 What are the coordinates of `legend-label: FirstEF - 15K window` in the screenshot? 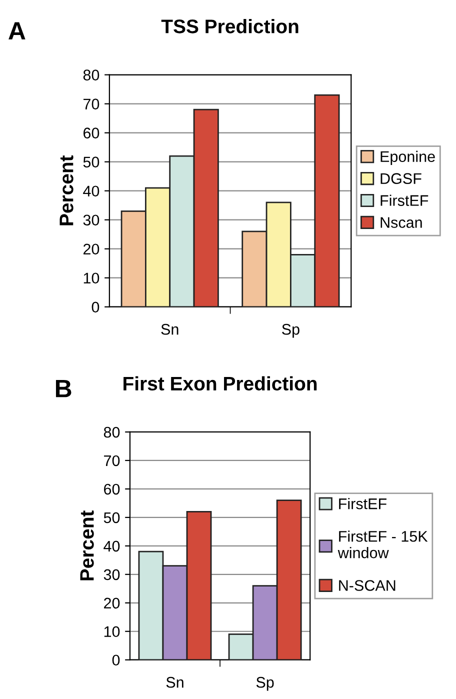 It's located at (383, 544).